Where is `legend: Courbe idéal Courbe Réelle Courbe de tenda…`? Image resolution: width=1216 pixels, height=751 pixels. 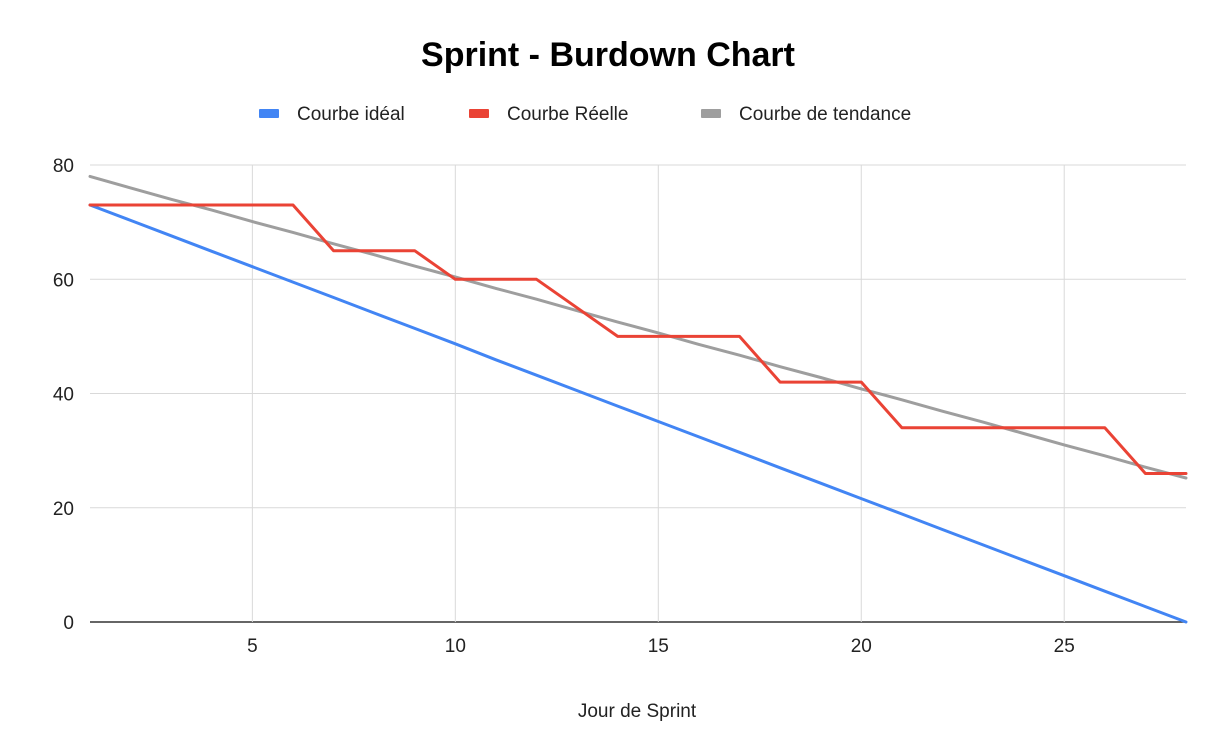
legend: Courbe idéal Courbe Réelle Courbe de tenda… is located at coordinates (585, 114).